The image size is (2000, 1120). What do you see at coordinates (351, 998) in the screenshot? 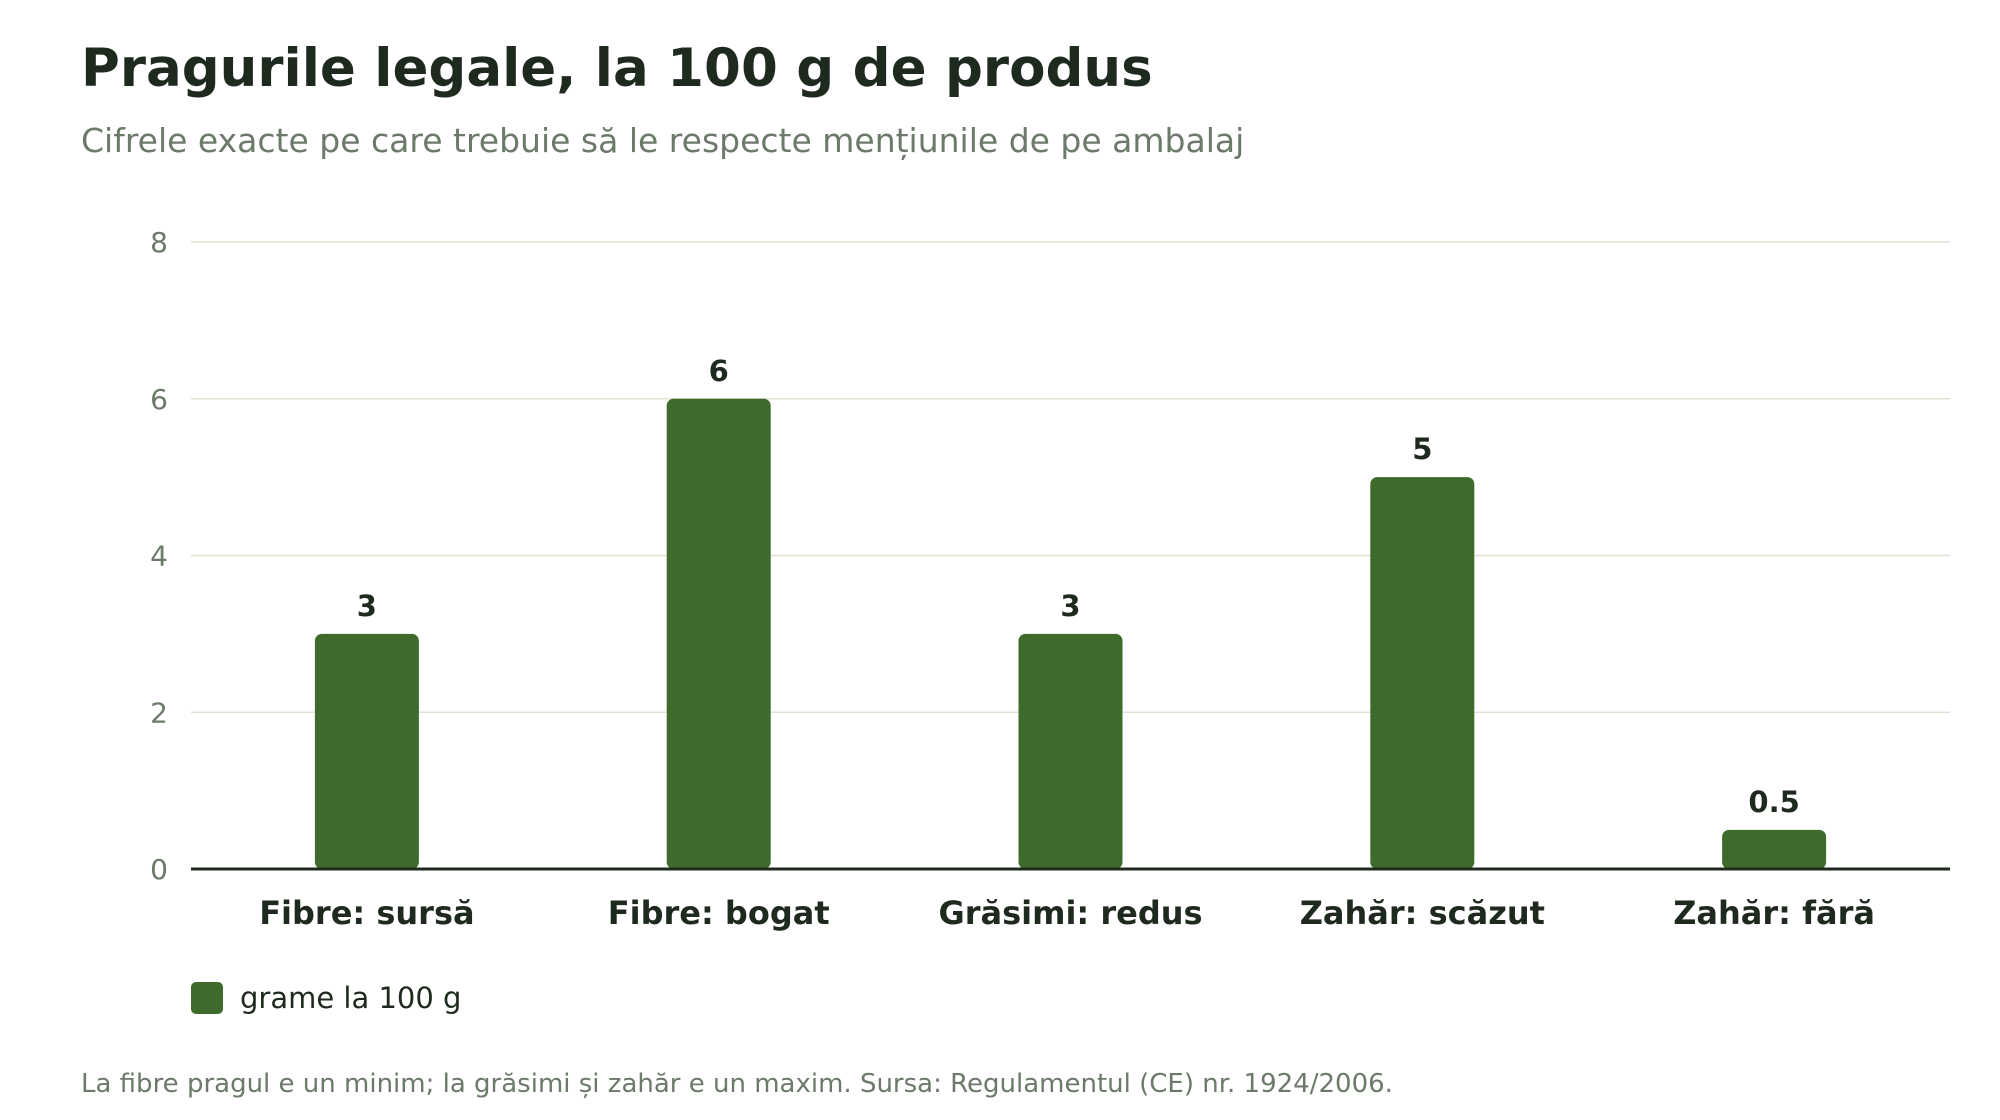
I see `legend-label: grame la 100 g` at bounding box center [351, 998].